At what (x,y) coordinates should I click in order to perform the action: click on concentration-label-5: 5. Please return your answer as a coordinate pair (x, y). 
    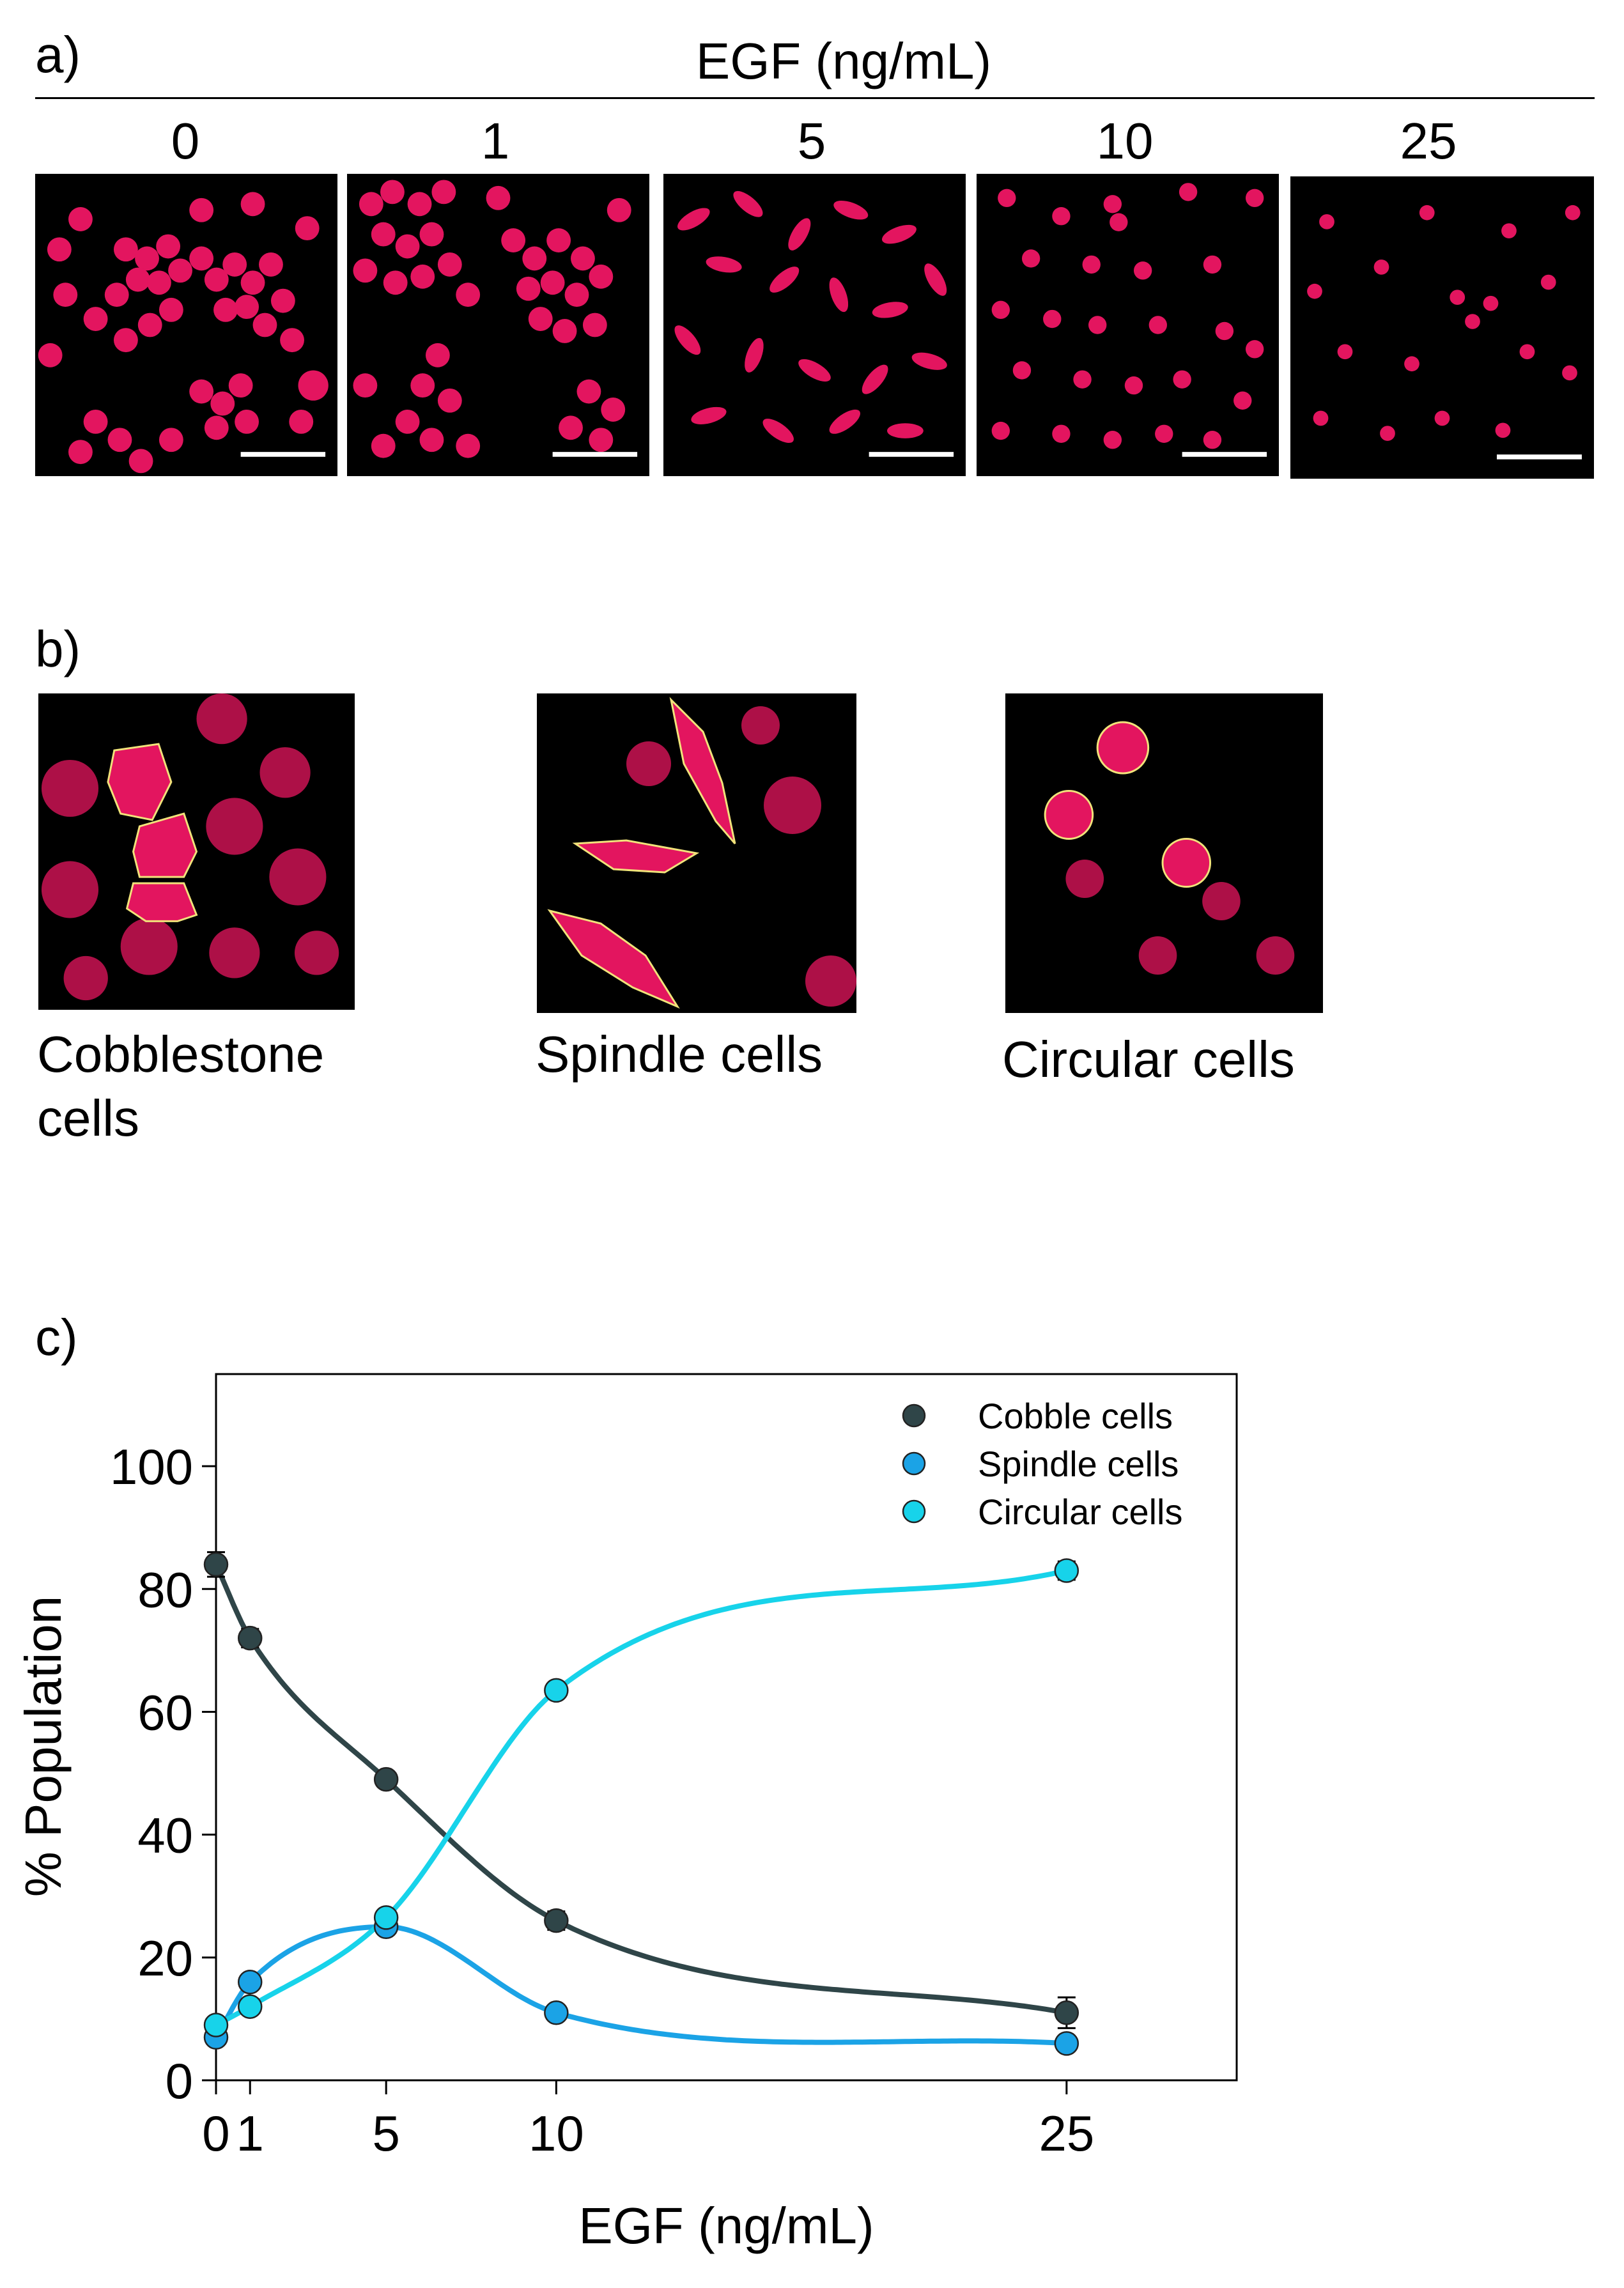
    Looking at the image, I should click on (812, 140).